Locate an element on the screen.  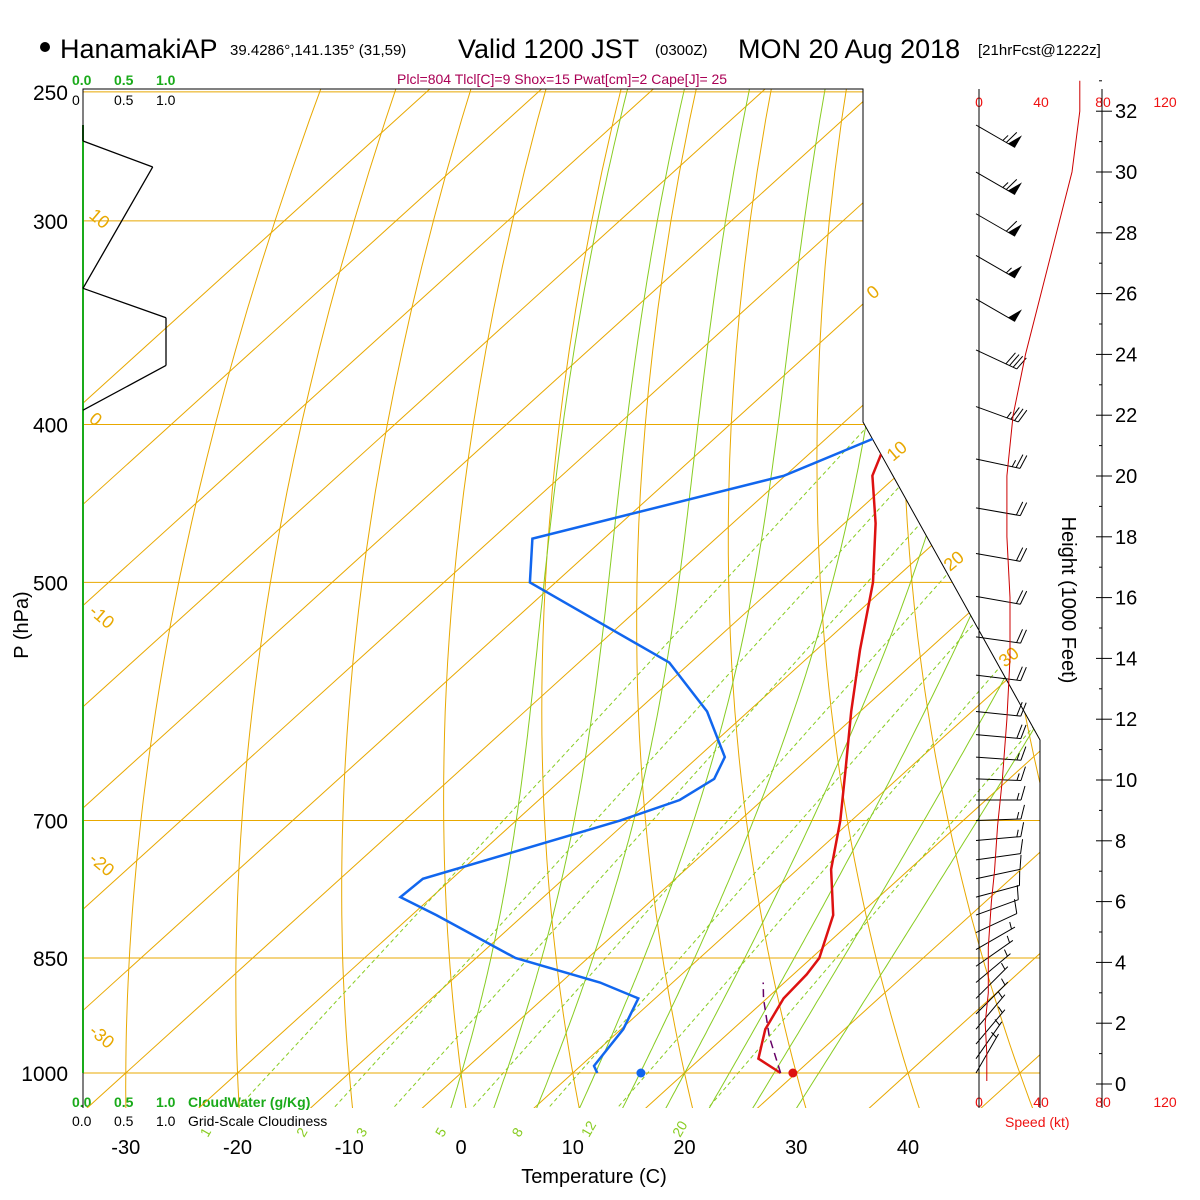
temperature-tick-label: 20 is located at coordinates (684, 1148).